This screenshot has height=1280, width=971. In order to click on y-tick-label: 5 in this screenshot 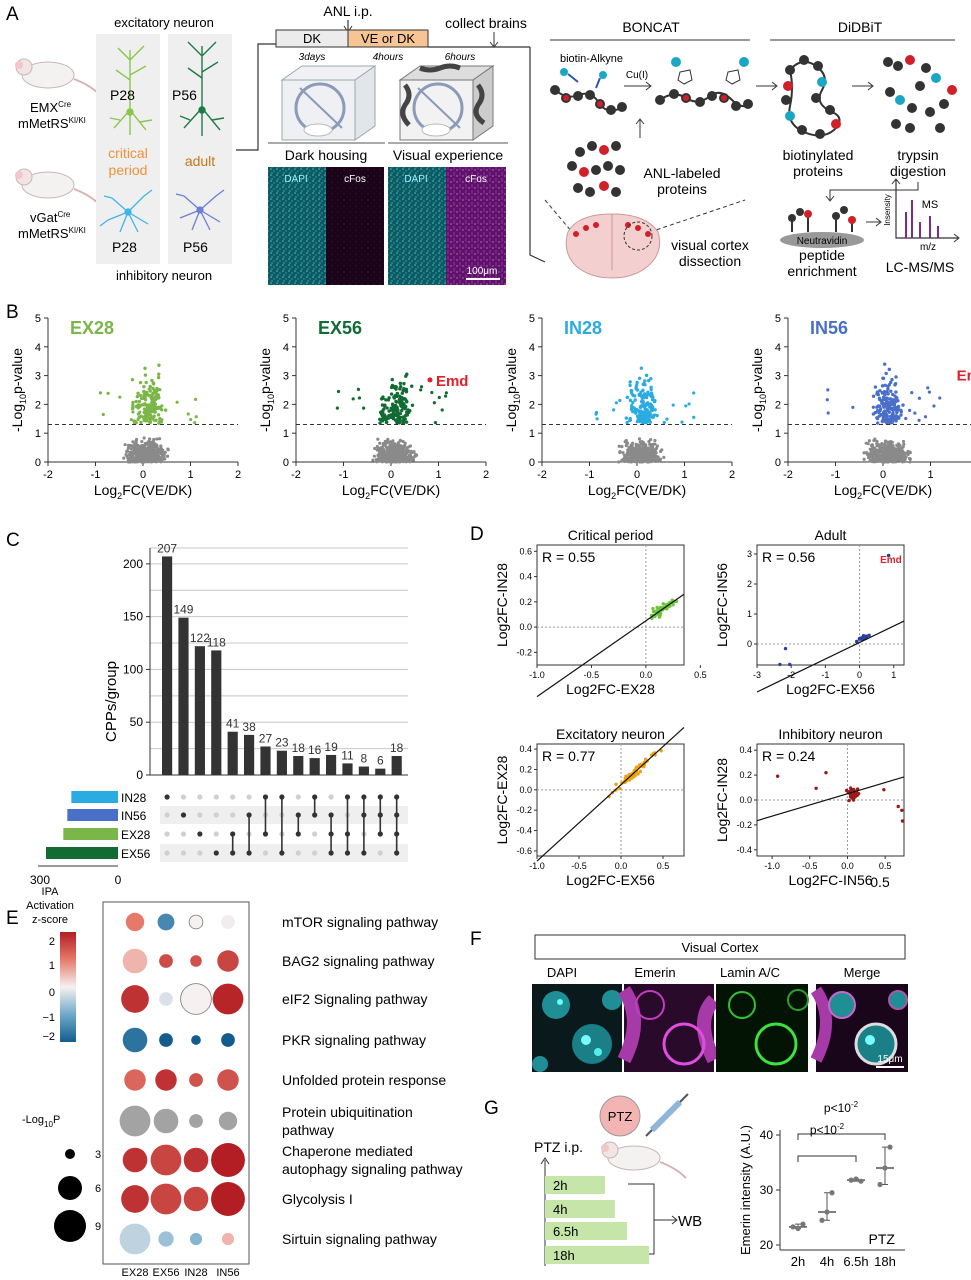, I will do `click(532, 319)`.